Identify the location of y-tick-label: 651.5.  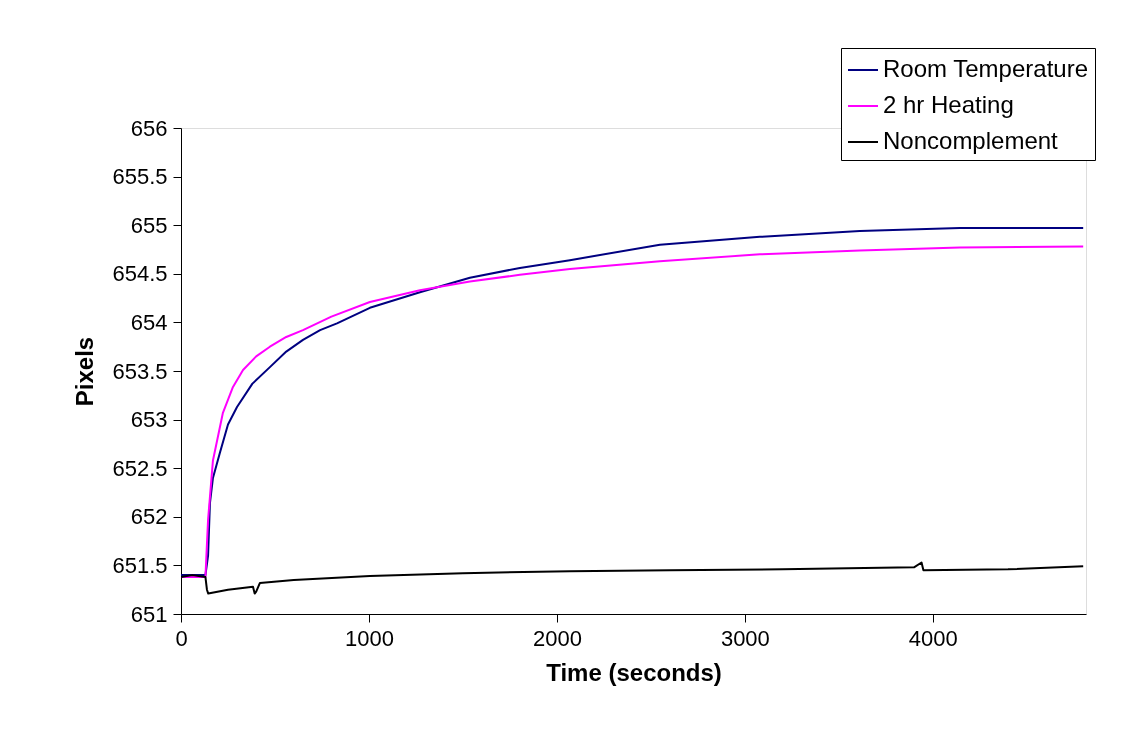
(140, 565).